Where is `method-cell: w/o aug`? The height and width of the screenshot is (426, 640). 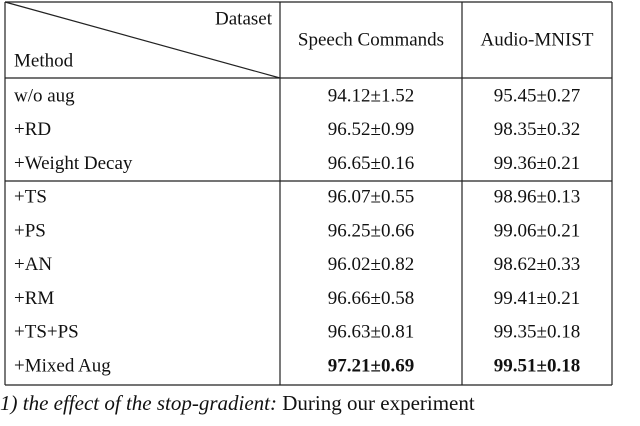 method-cell: w/o aug is located at coordinates (44, 95).